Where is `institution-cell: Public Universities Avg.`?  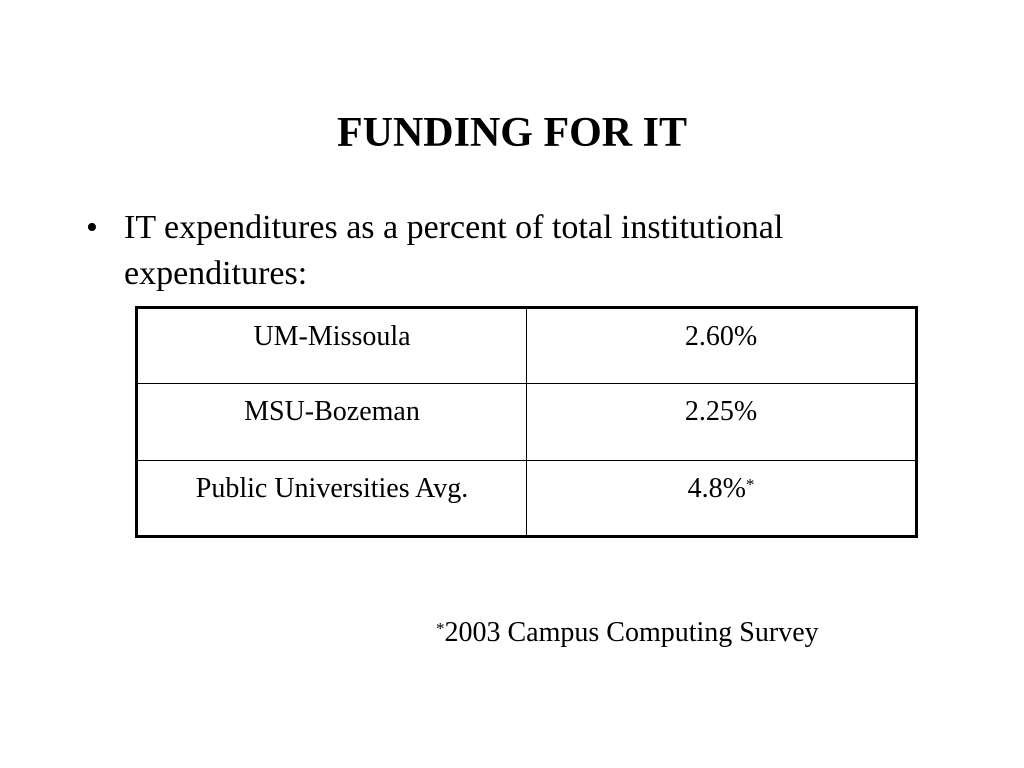 institution-cell: Public Universities Avg. is located at coordinates (331, 498).